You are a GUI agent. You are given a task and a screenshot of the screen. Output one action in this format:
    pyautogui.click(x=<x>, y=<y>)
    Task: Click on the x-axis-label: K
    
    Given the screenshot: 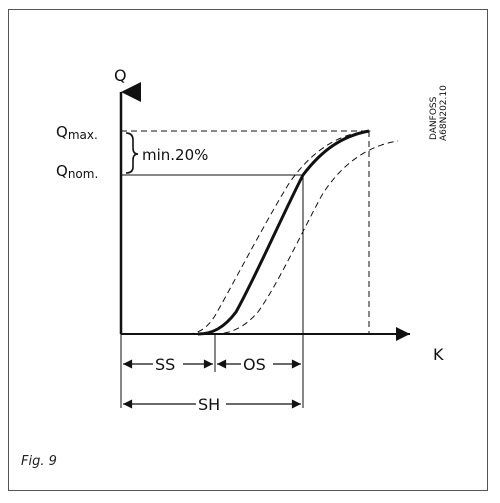 What is the action you would take?
    pyautogui.click(x=438, y=354)
    